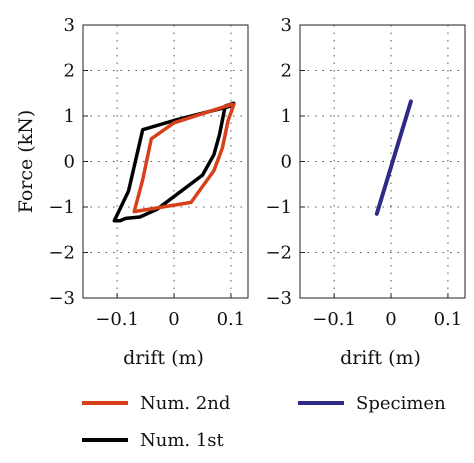 This screenshot has height=463, width=474. I want to click on right-xtick-label: 0, so click(390, 319).